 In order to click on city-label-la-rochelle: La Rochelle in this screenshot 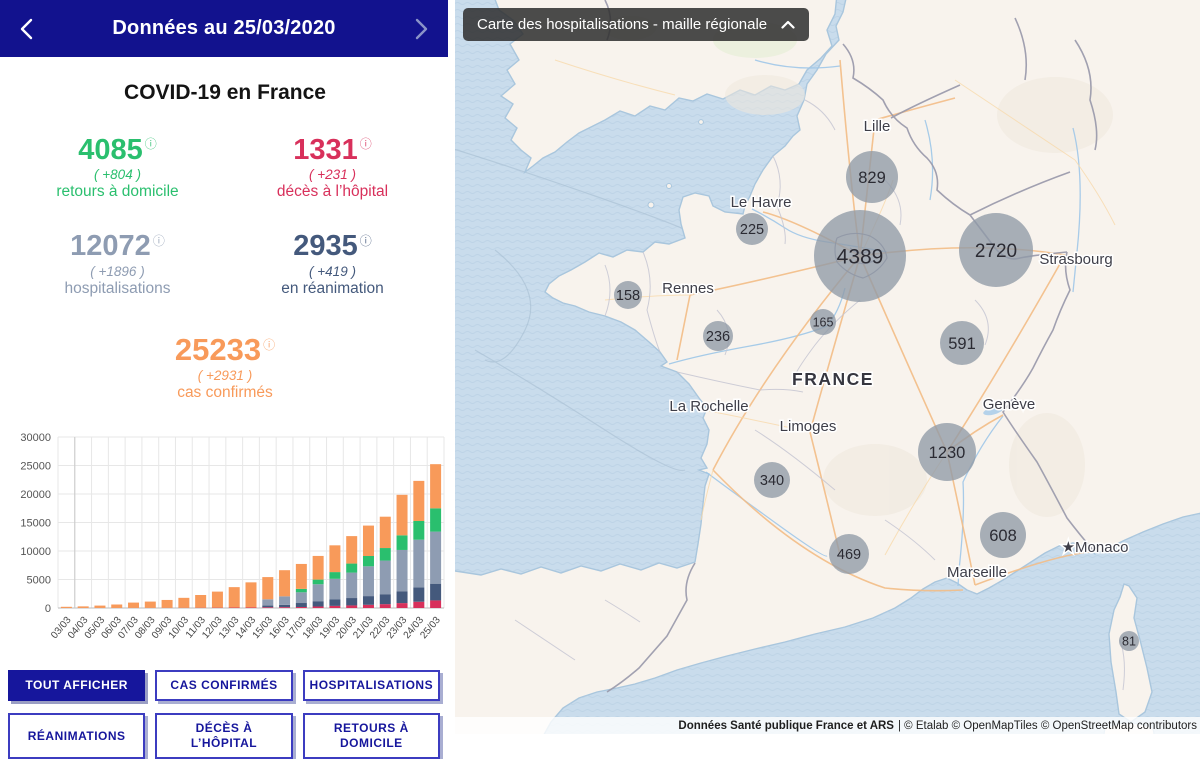, I will do `click(708, 406)`.